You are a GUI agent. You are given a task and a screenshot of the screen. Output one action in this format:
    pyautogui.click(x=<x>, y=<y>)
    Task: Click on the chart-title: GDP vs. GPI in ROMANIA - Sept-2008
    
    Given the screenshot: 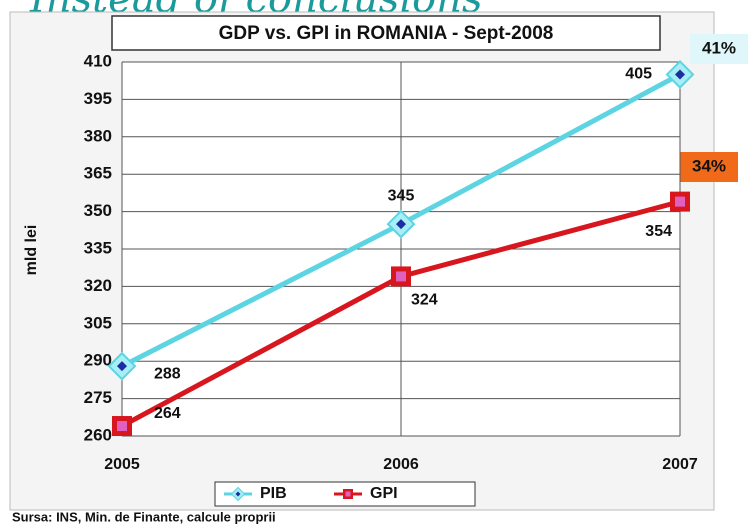 What is the action you would take?
    pyautogui.click(x=386, y=33)
    